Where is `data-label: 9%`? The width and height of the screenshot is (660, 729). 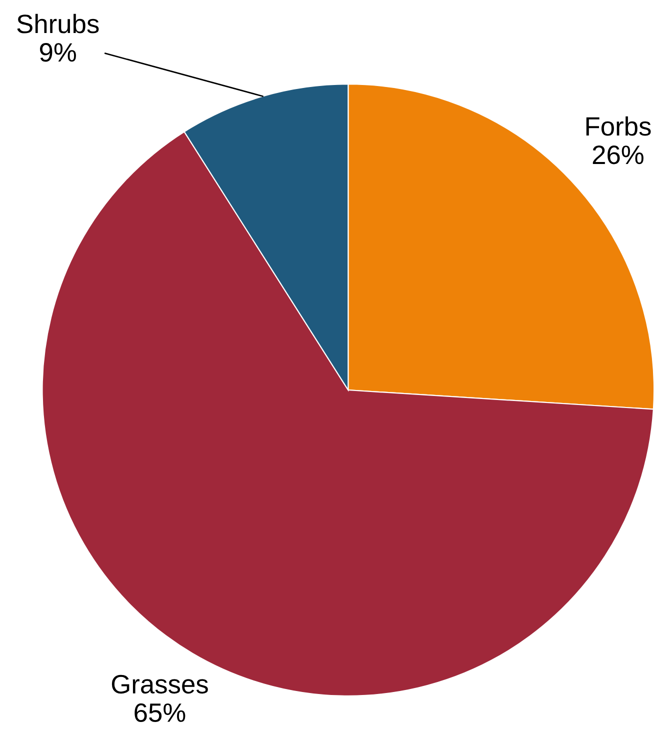
data-label: 9% is located at coordinates (58, 52).